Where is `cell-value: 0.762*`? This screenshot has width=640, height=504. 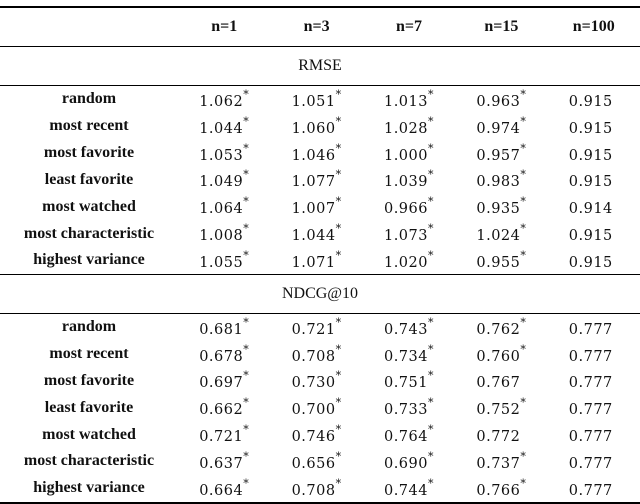 cell-value: 0.762* is located at coordinates (501, 326).